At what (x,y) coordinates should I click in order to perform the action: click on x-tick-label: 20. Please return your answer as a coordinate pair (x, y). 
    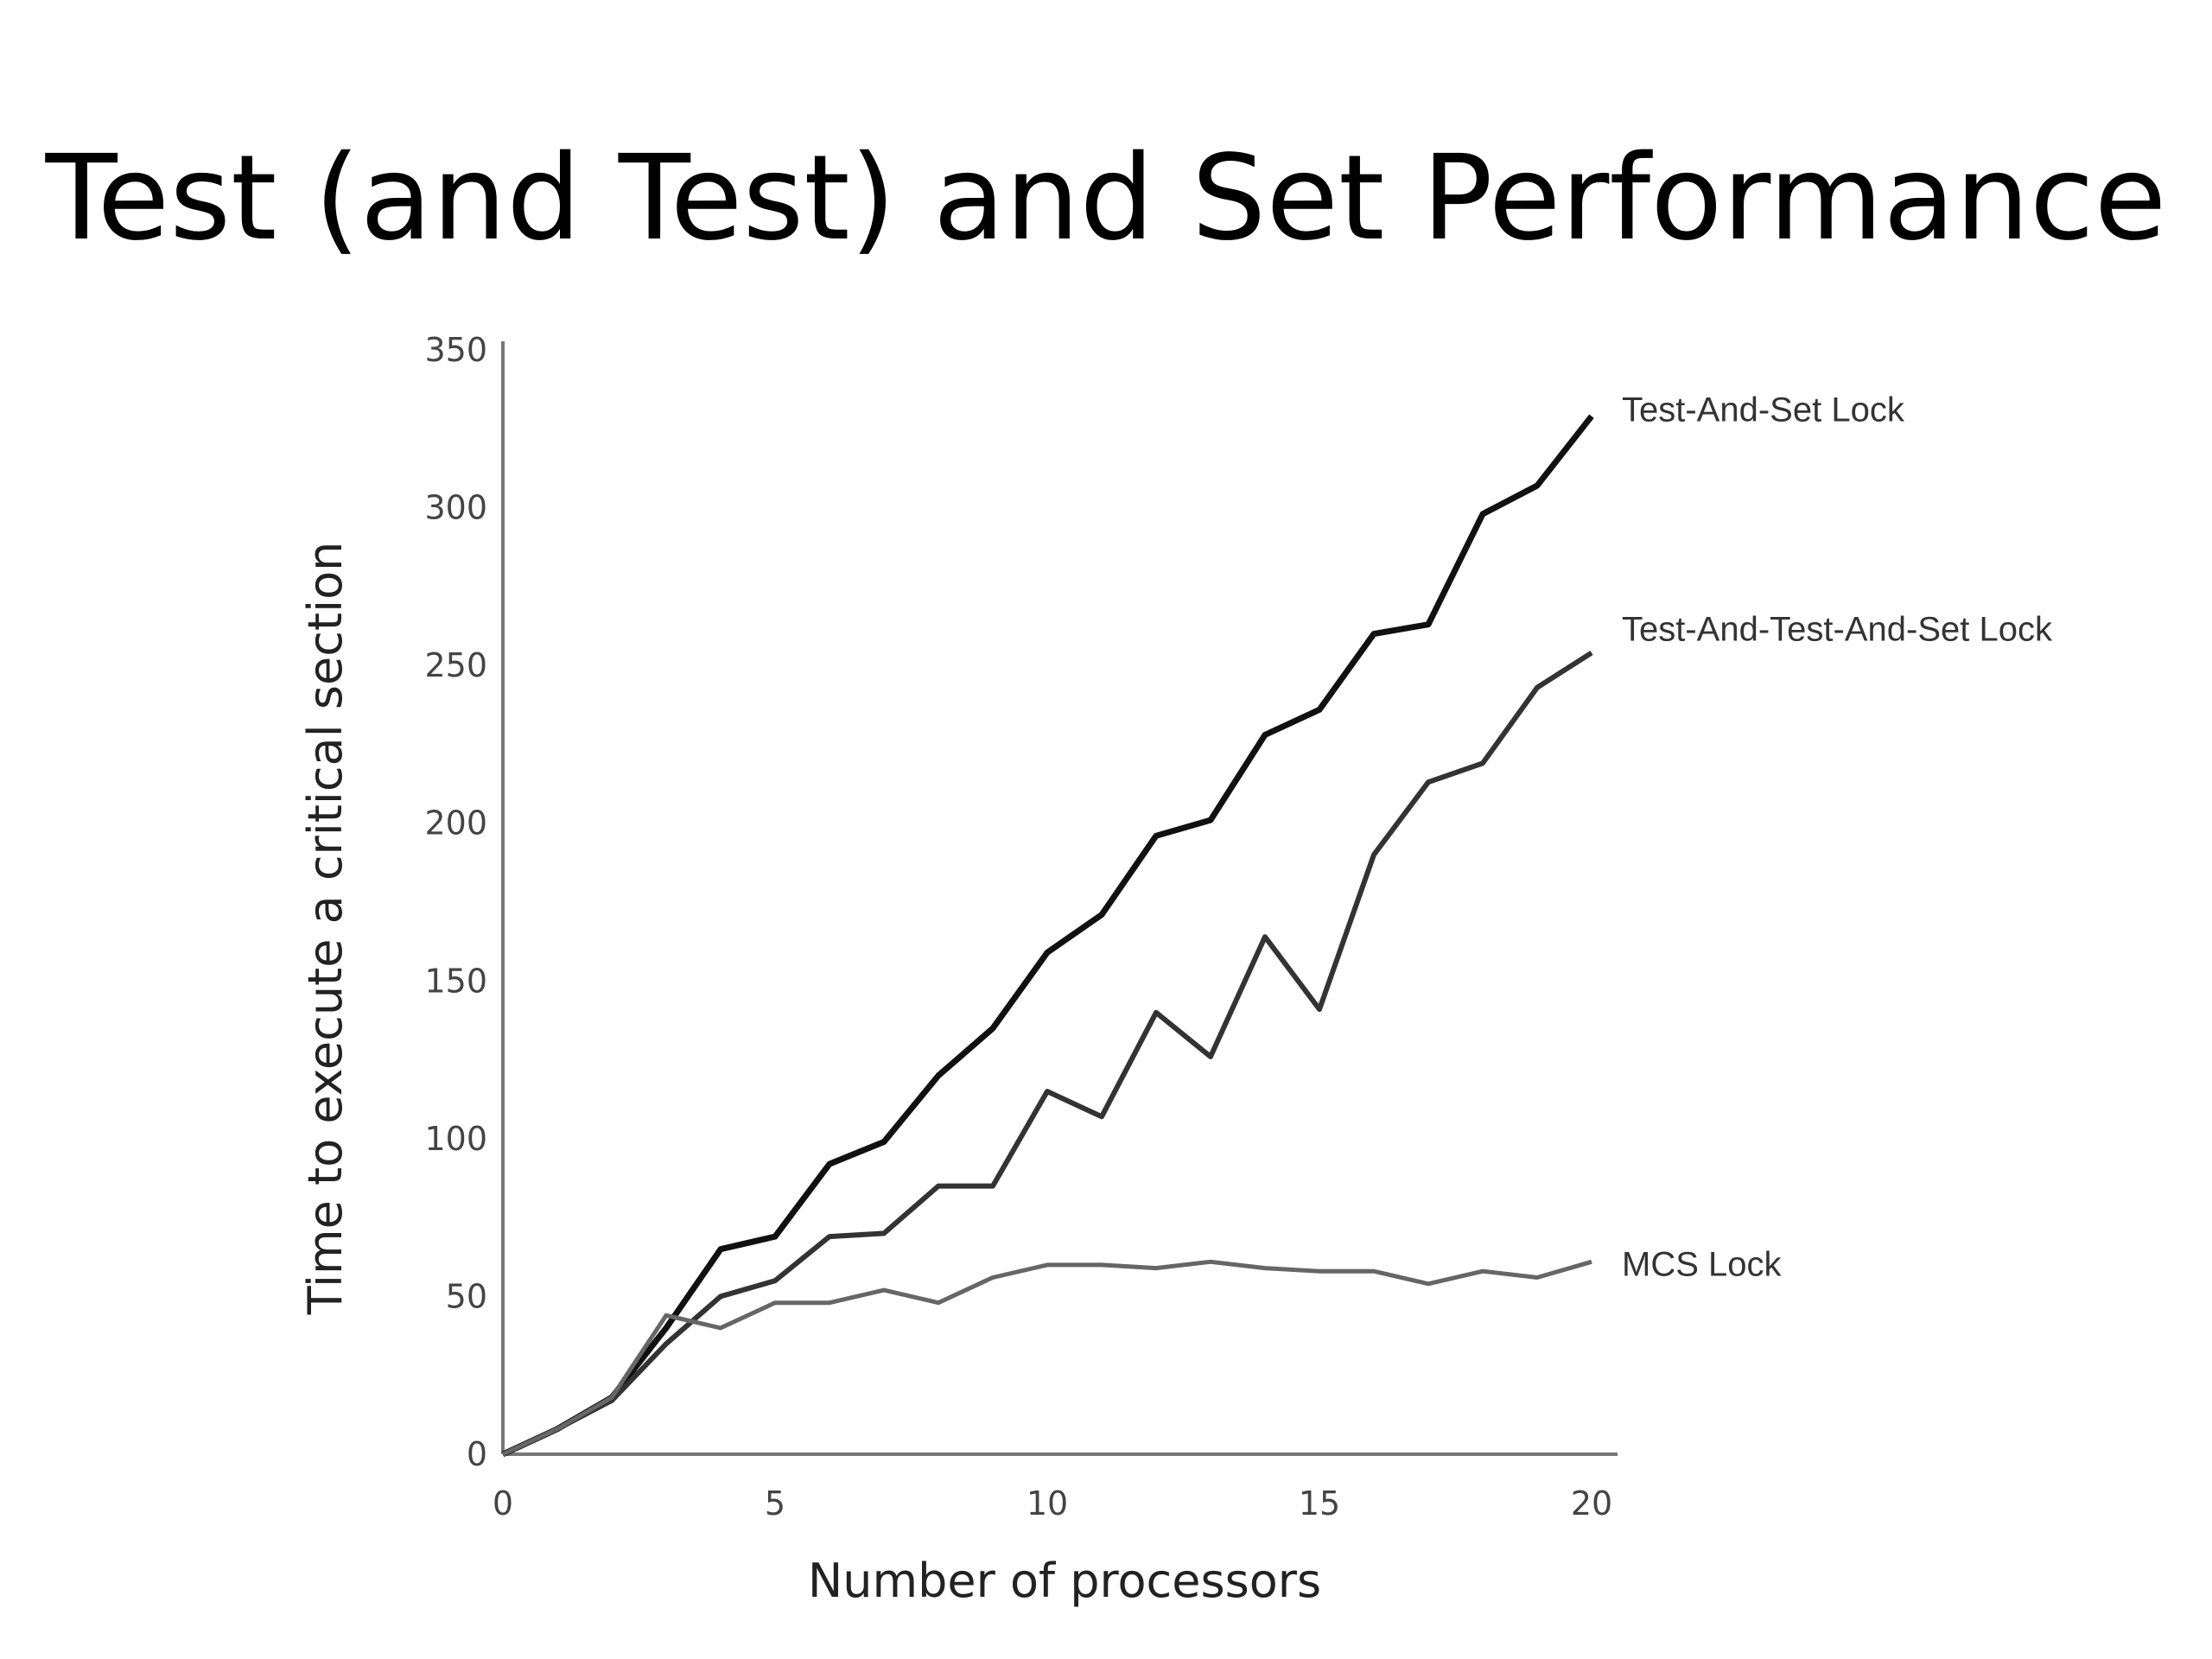
    Looking at the image, I should click on (1591, 1503).